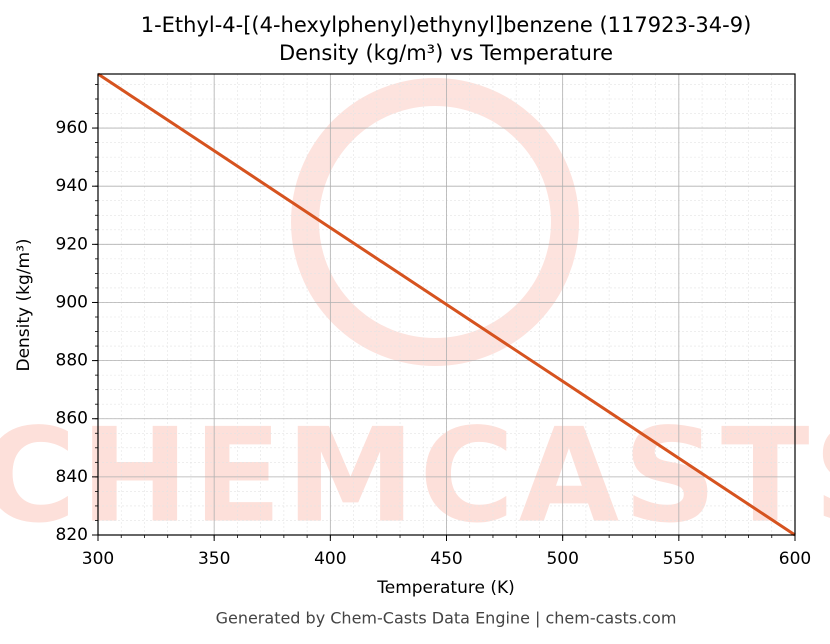 This screenshot has height=644, width=830. I want to click on x-axis-label: Temperature (K), so click(445, 588).